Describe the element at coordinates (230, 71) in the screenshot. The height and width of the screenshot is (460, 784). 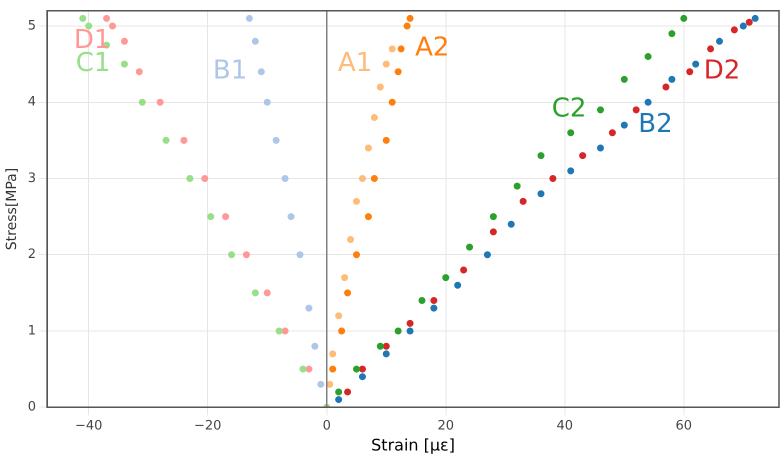
I see `series-label: B1` at that location.